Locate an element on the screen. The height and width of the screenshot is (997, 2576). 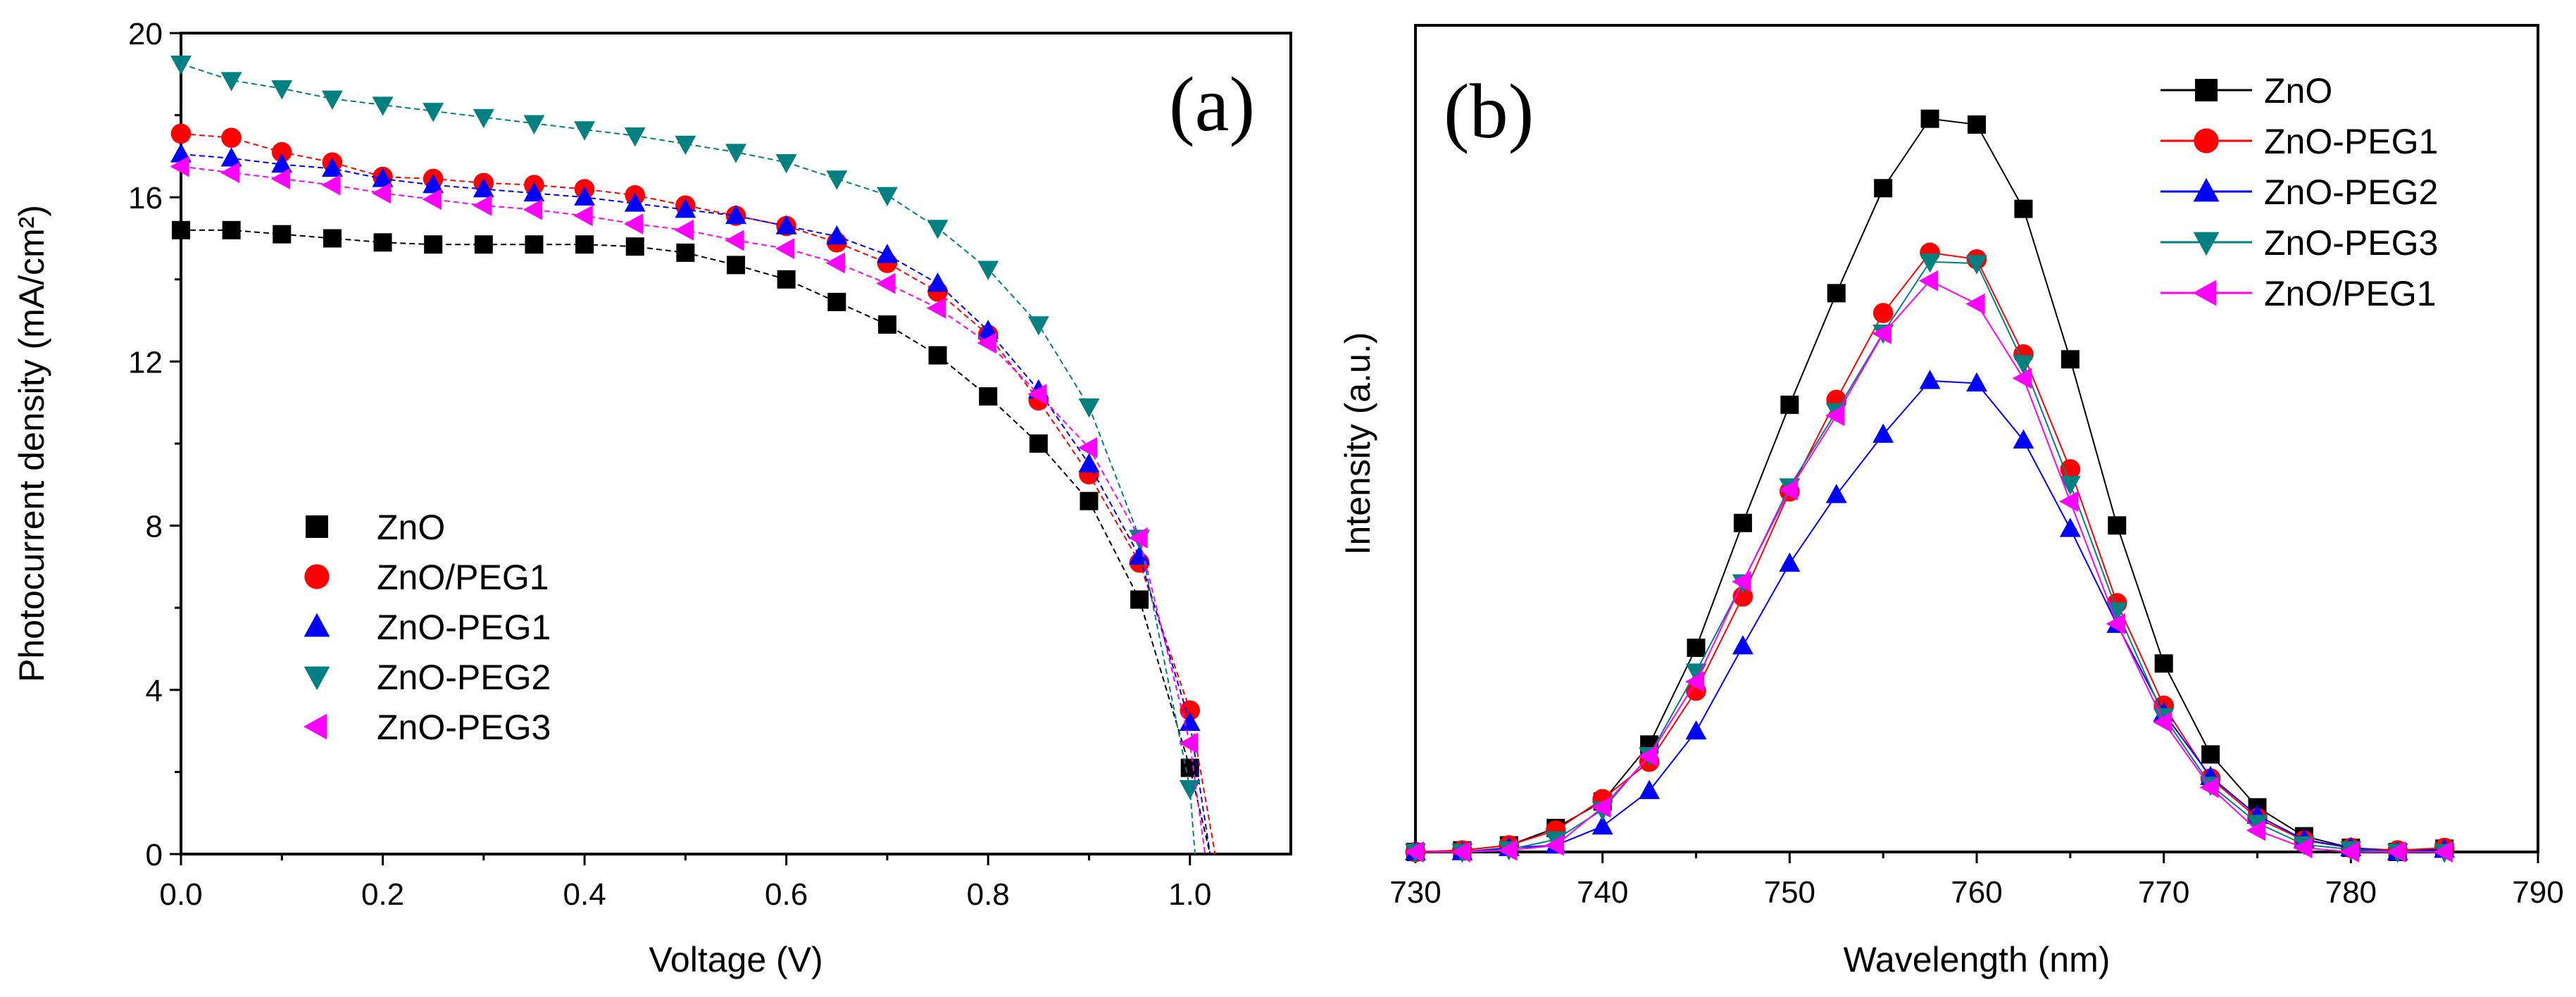
x-tick-label: 770 is located at coordinates (2163, 893).